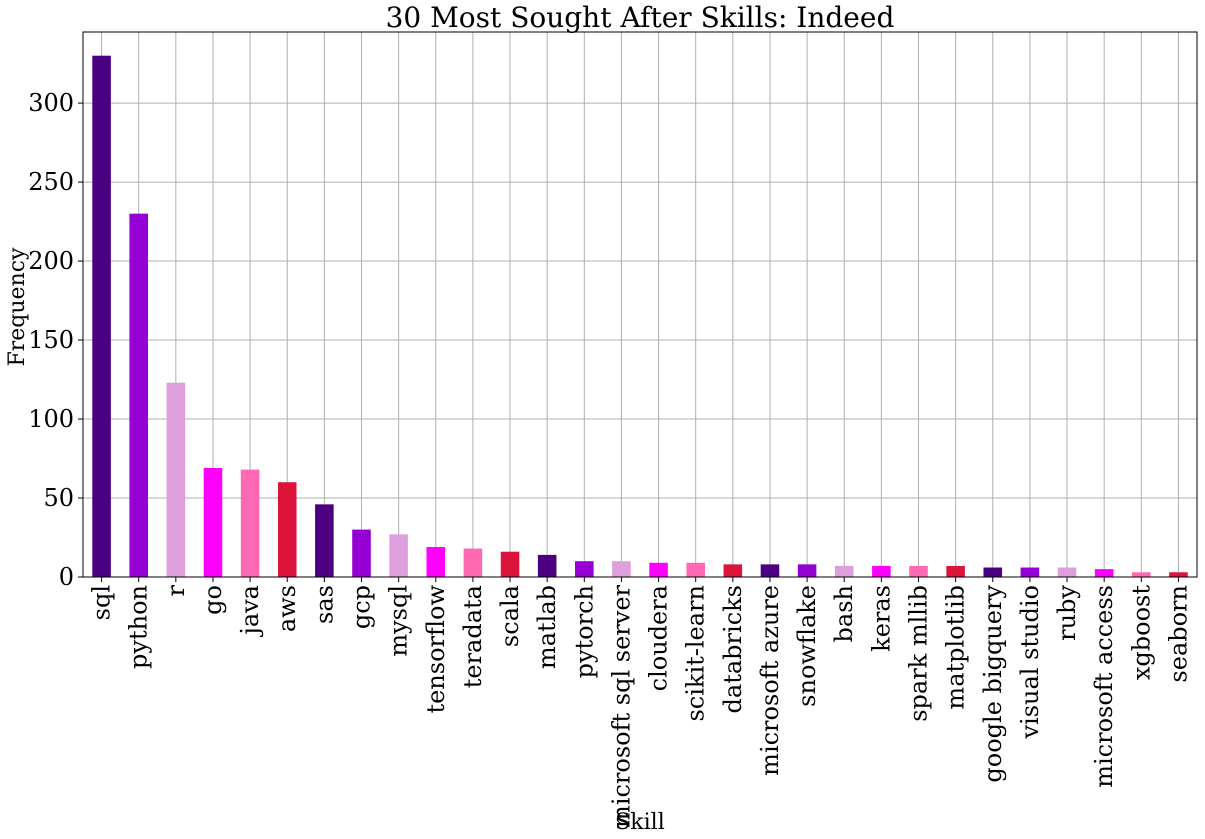  I want to click on x-tick-label: google bigquery, so click(993, 684).